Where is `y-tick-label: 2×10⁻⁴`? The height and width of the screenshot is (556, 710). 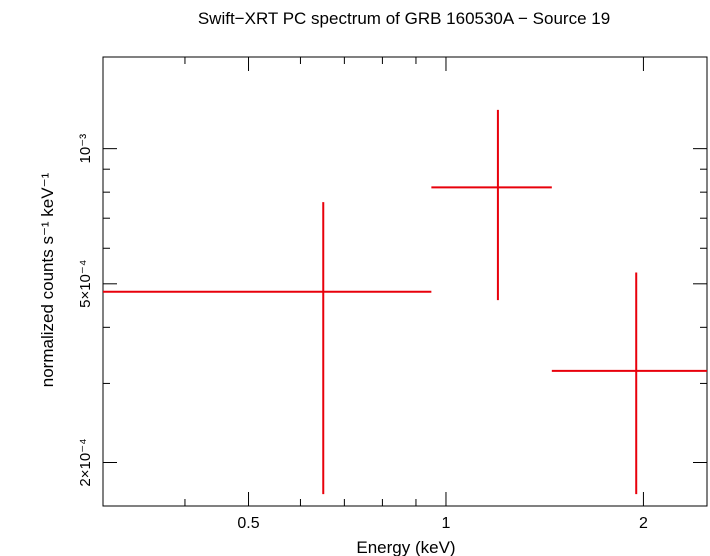
y-tick-label: 2×10⁻⁴ is located at coordinates (85, 462).